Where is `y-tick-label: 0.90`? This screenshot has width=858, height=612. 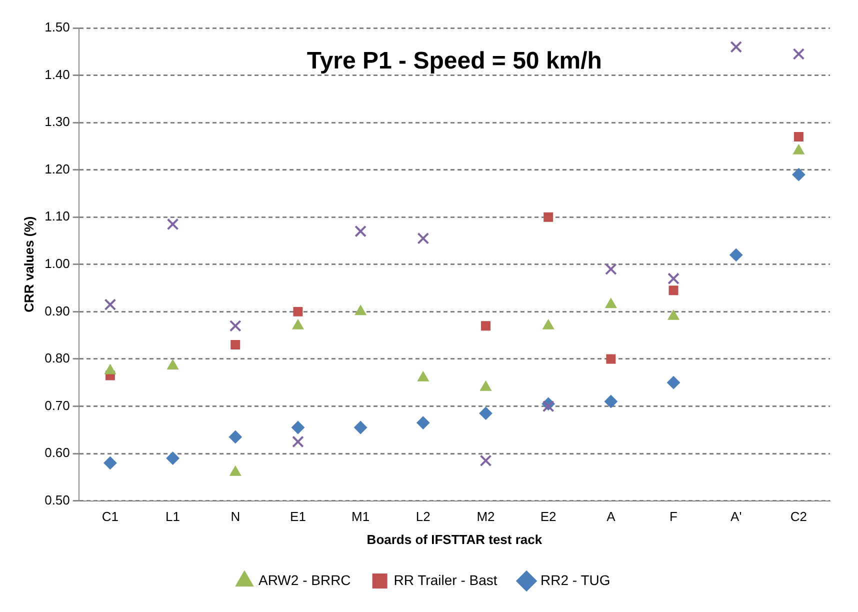
y-tick-label: 0.90 is located at coordinates (57, 310).